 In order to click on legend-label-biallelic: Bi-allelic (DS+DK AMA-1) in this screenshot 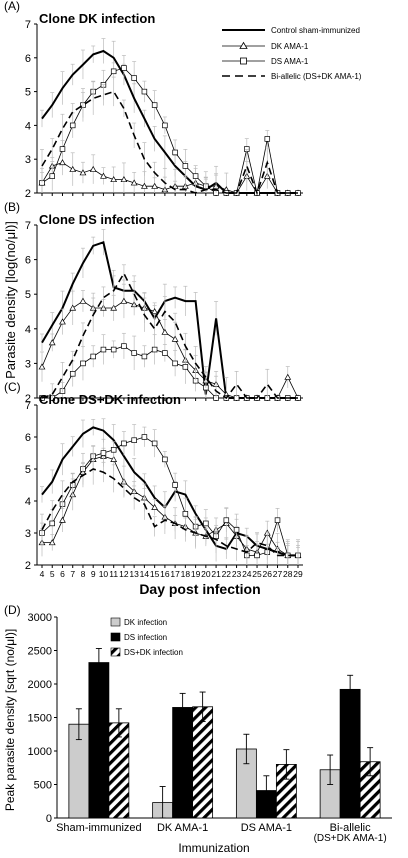, I will do `click(316, 76)`.